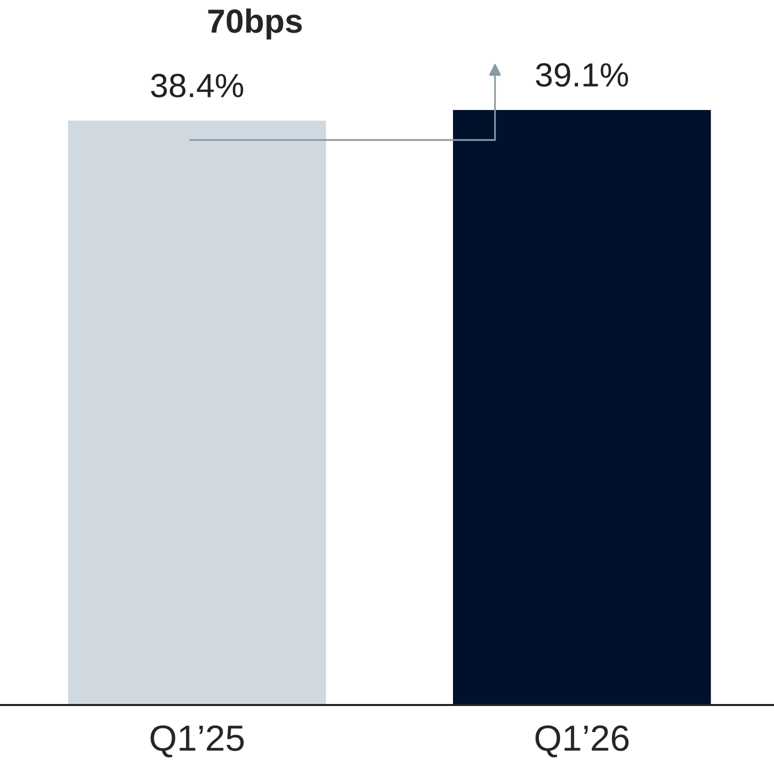  What do you see at coordinates (255, 24) in the screenshot?
I see `text: 70bps` at bounding box center [255, 24].